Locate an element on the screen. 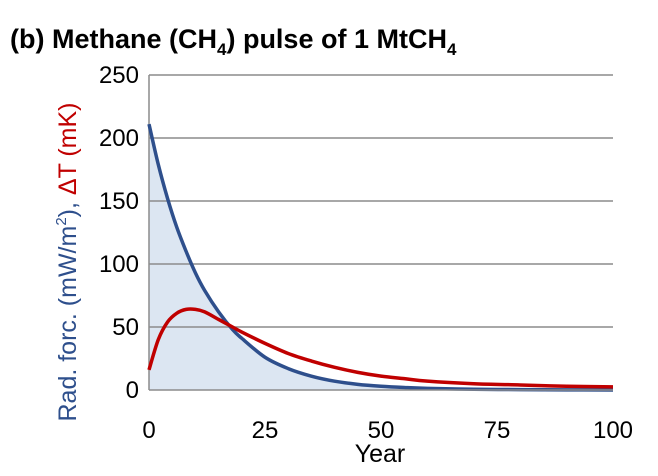  chart-title-subscript-1: 4 is located at coordinates (222, 49).